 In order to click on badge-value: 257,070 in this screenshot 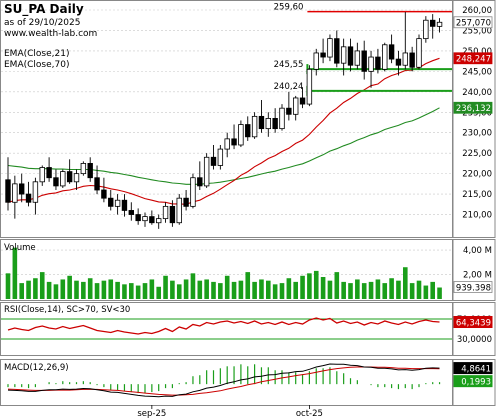, I will do `click(473, 24)`.